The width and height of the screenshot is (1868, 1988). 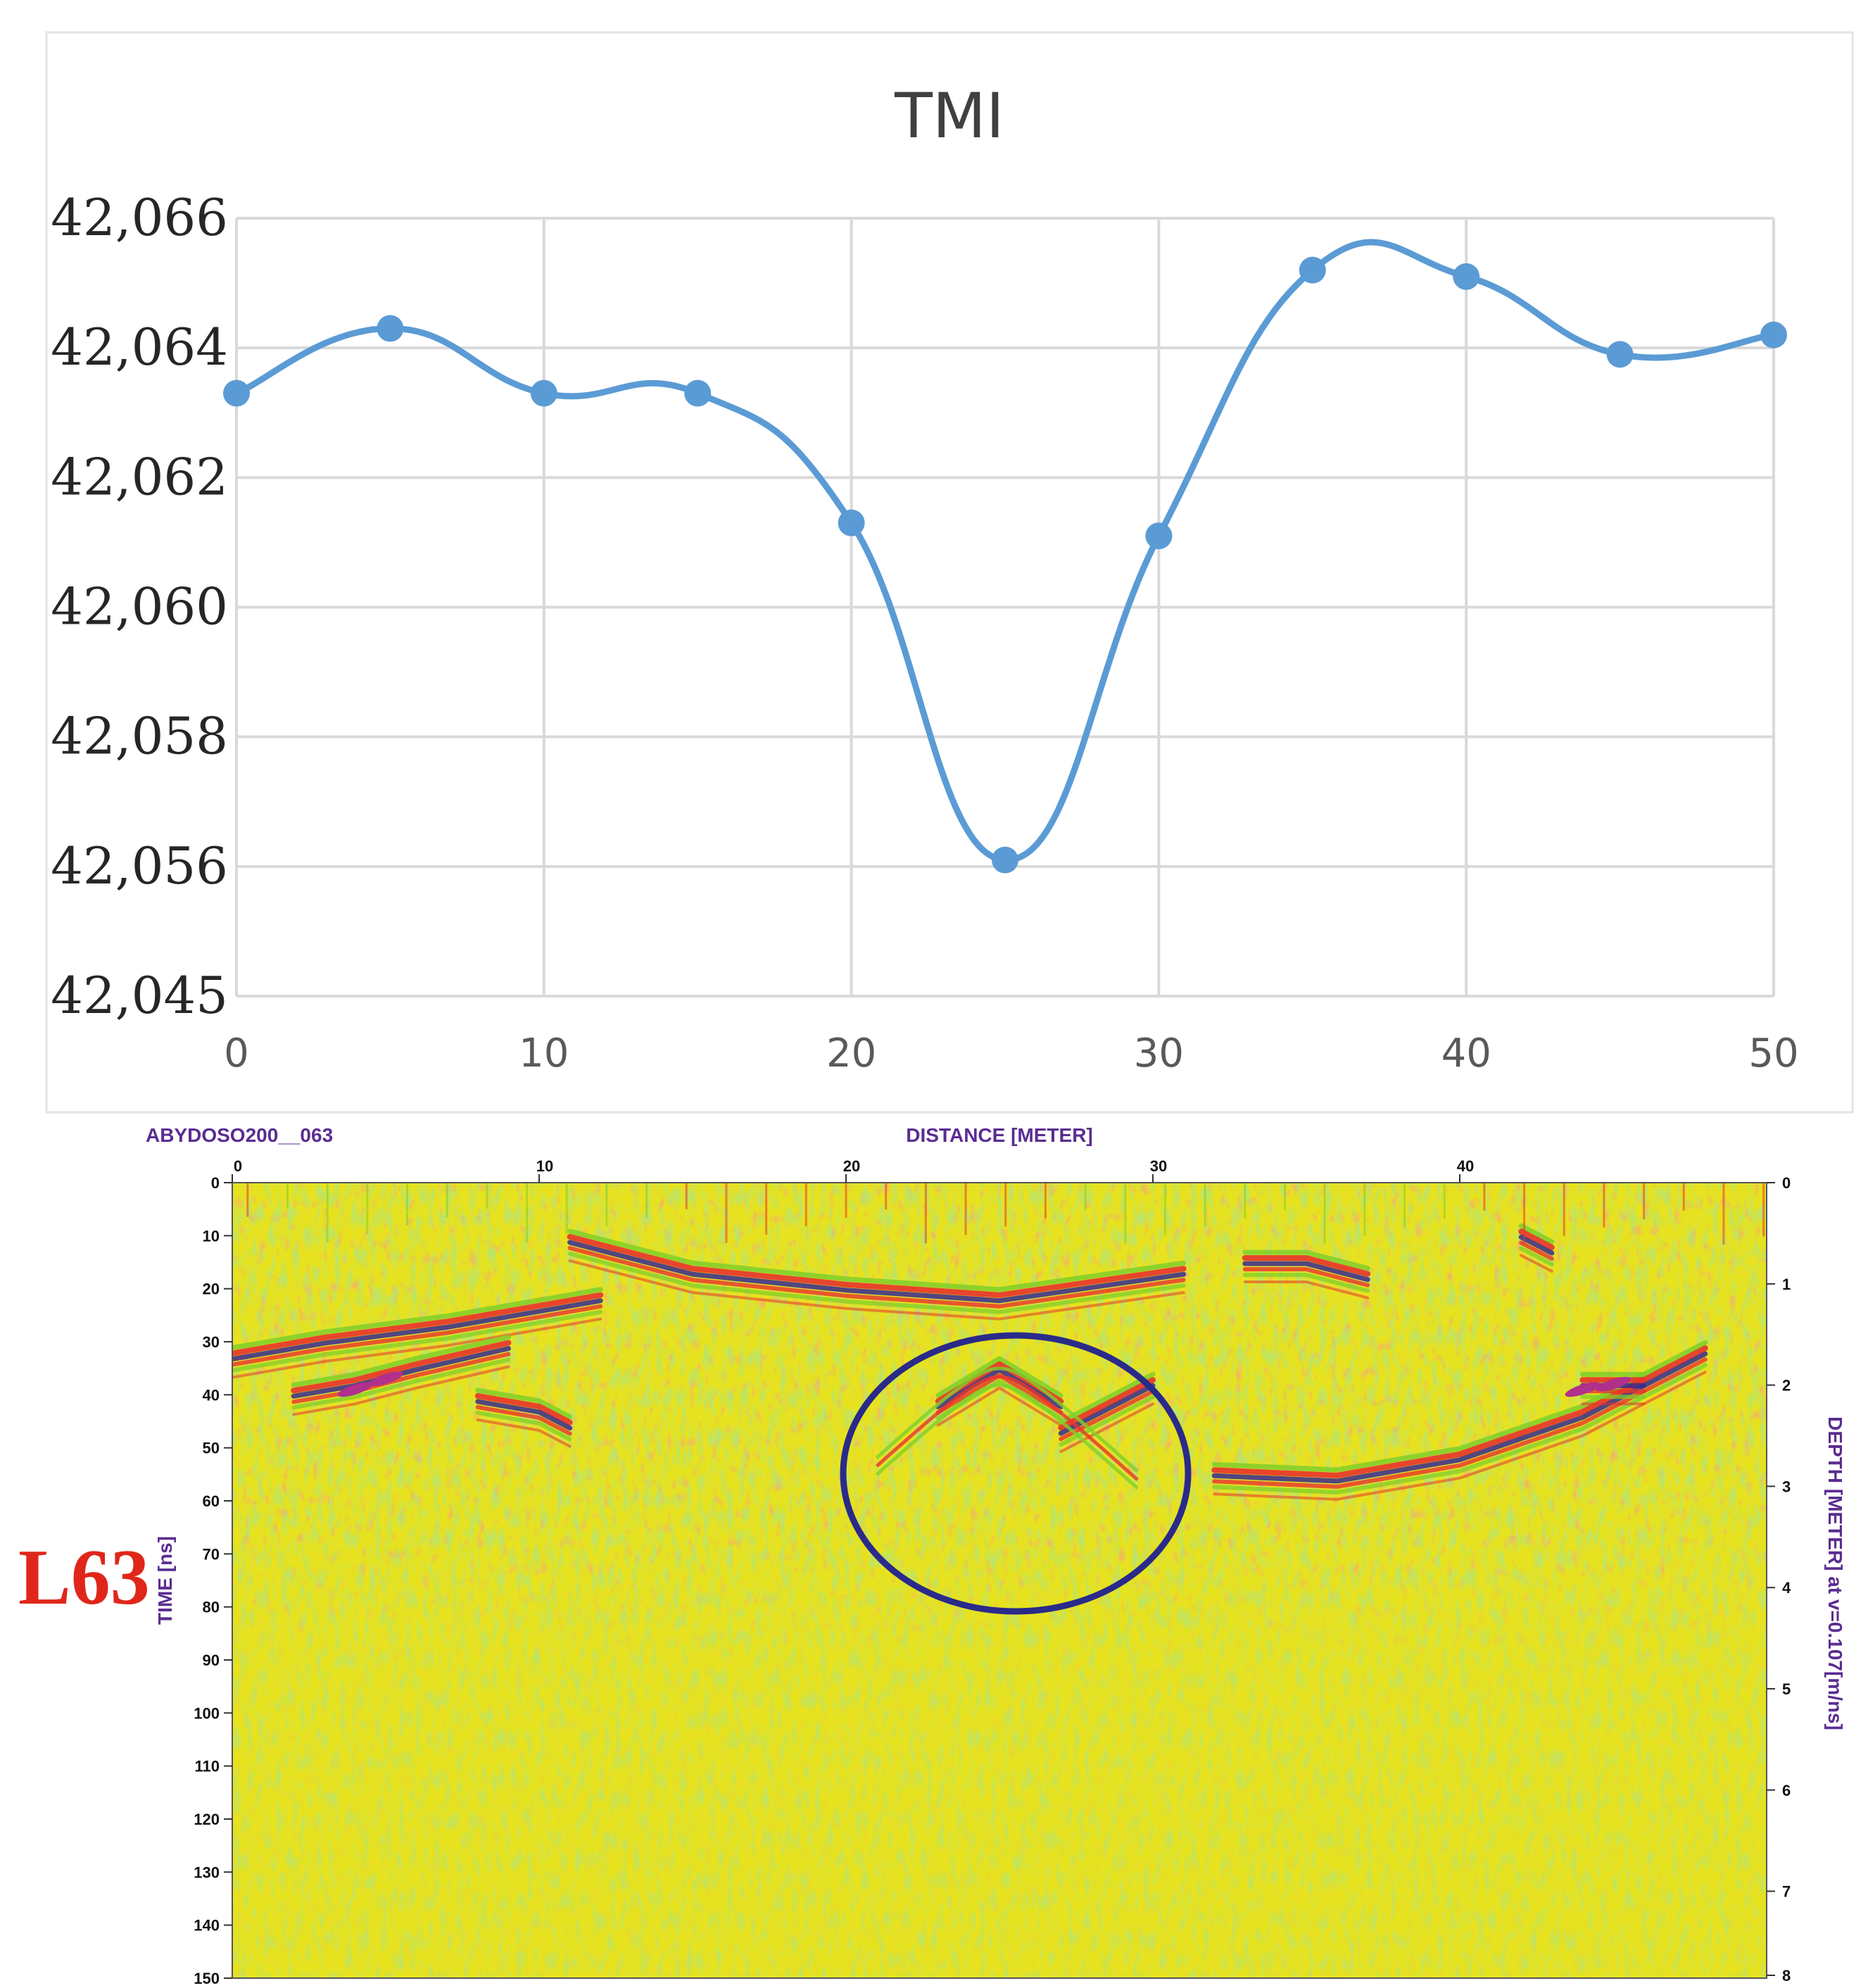 I want to click on gpr-time-tick-label: 30, so click(x=211, y=1342).